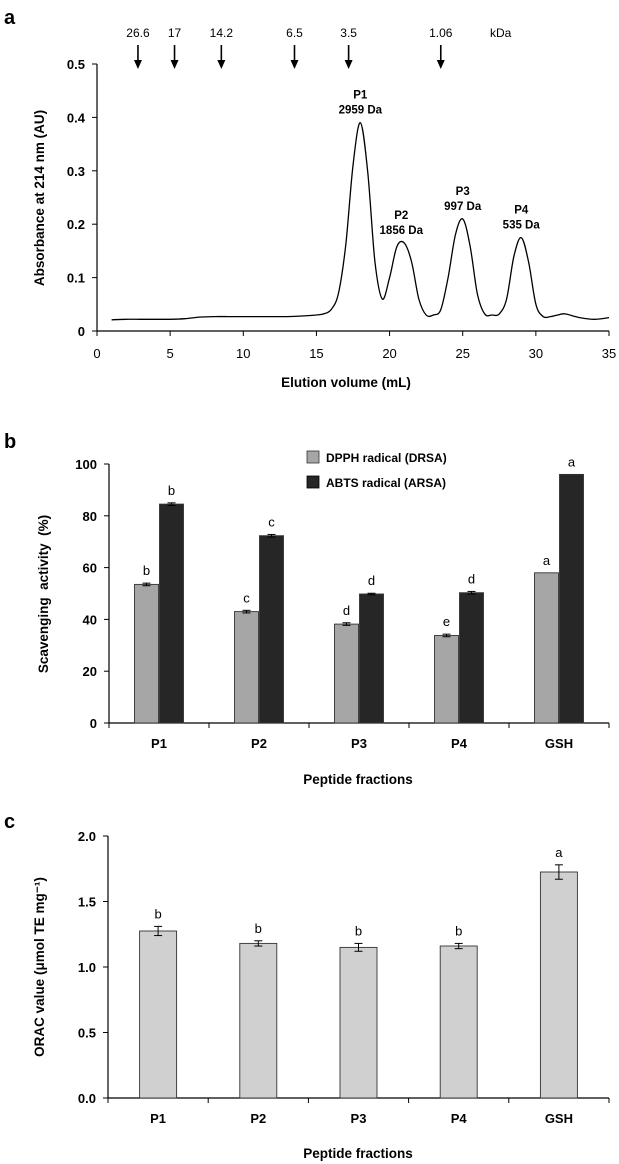 Image resolution: width=619 pixels, height=1164 pixels. I want to click on x-tick-label-4: 20, so click(389, 353).